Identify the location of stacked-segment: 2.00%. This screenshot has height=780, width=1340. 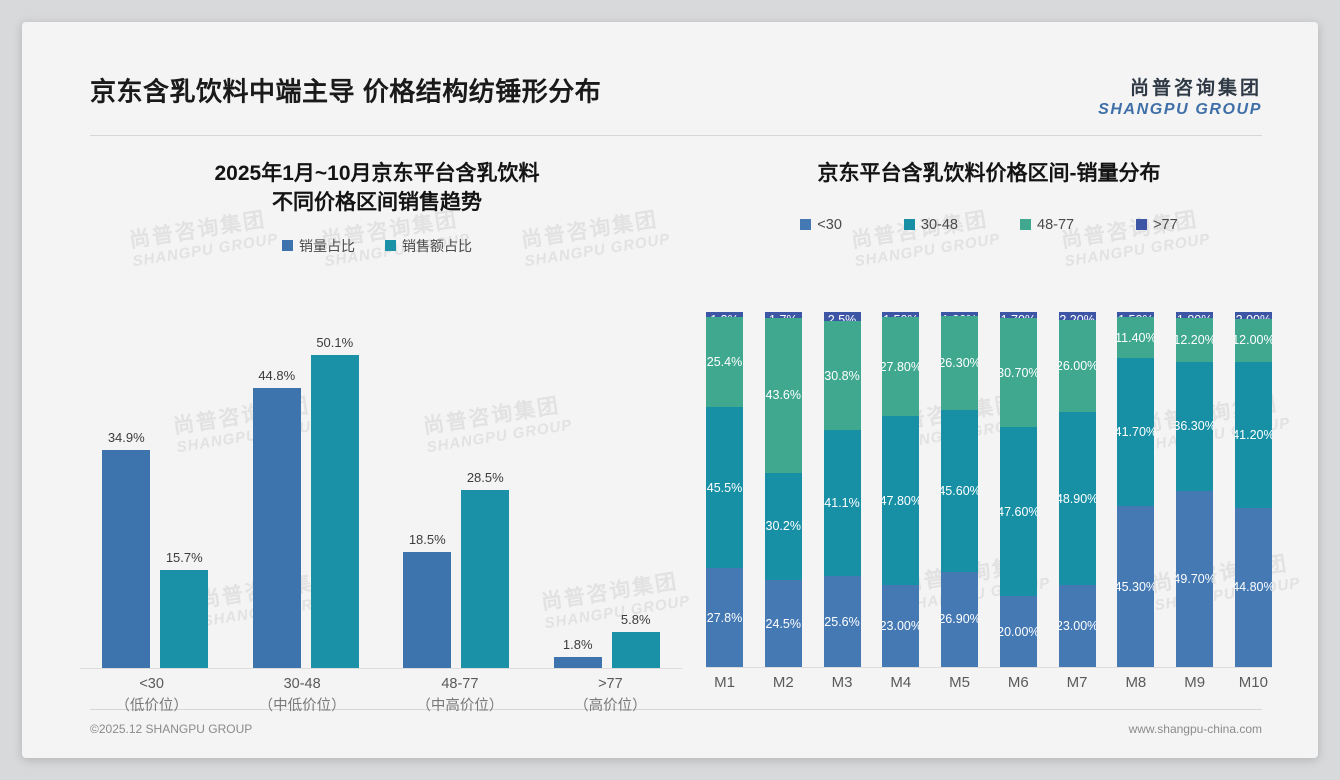
(1253, 316).